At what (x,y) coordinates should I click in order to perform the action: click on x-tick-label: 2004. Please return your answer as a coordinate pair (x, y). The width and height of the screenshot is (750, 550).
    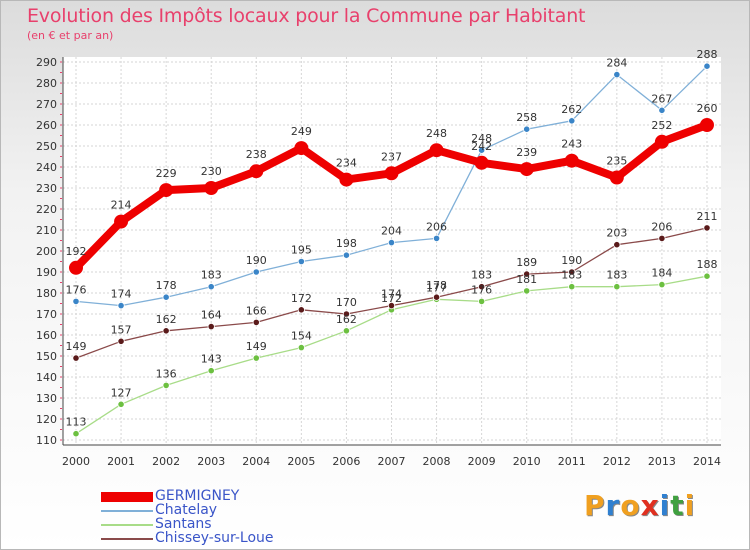
    Looking at the image, I should click on (256, 461).